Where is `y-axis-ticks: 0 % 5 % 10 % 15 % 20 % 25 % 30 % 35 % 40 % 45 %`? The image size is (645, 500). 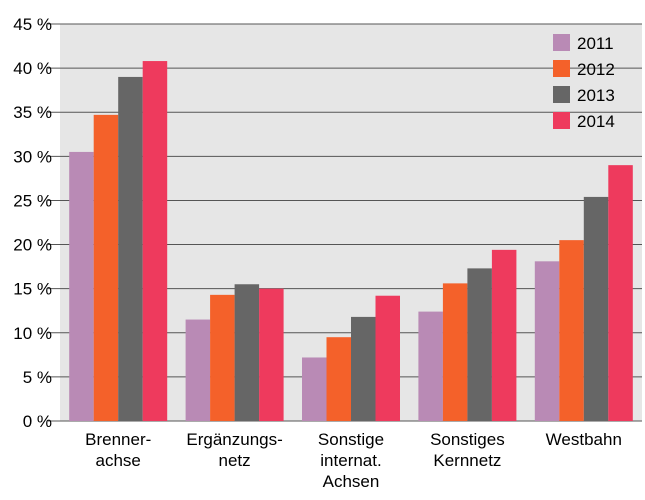 y-axis-ticks: 0 % 5 % 10 % 15 % 20 % 25 % 30 % 35 % 40 % 45 % is located at coordinates (32, 223).